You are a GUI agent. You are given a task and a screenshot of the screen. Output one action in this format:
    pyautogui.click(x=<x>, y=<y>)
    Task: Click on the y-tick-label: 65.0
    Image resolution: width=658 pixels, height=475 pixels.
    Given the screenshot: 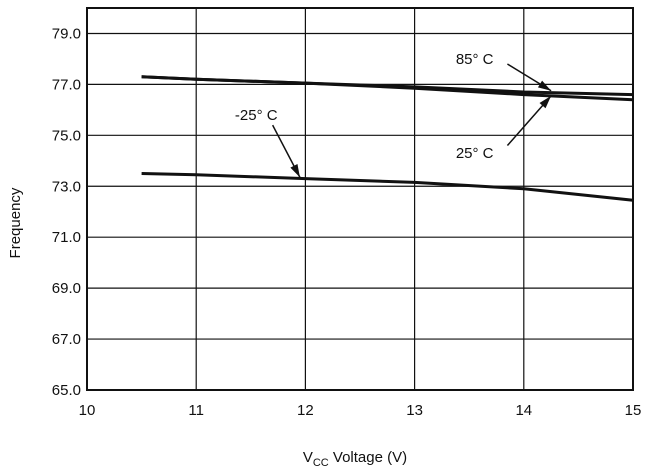 What is the action you would take?
    pyautogui.click(x=66, y=390)
    